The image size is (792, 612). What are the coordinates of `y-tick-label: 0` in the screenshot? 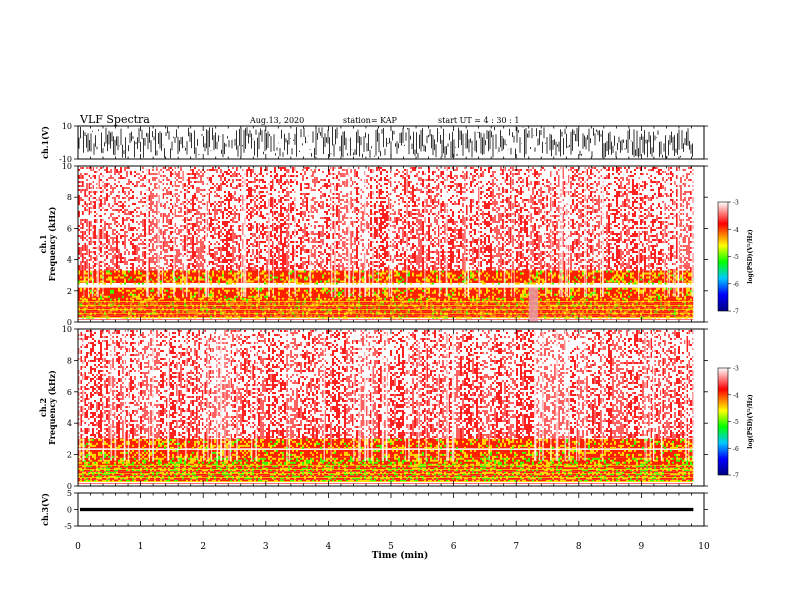 It's located at (69, 510).